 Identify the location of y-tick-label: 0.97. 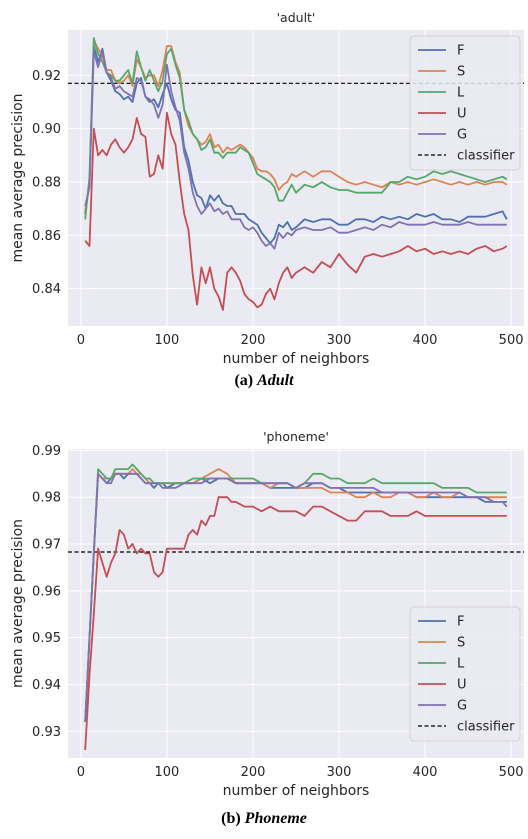
(46, 545).